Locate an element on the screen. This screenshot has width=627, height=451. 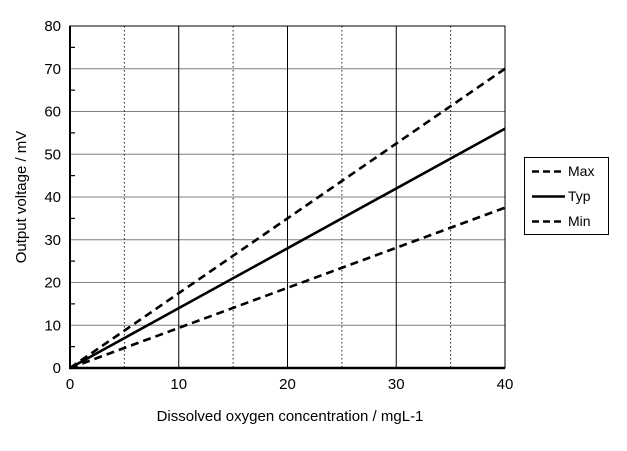
y-tick-label: 50 is located at coordinates (52, 154).